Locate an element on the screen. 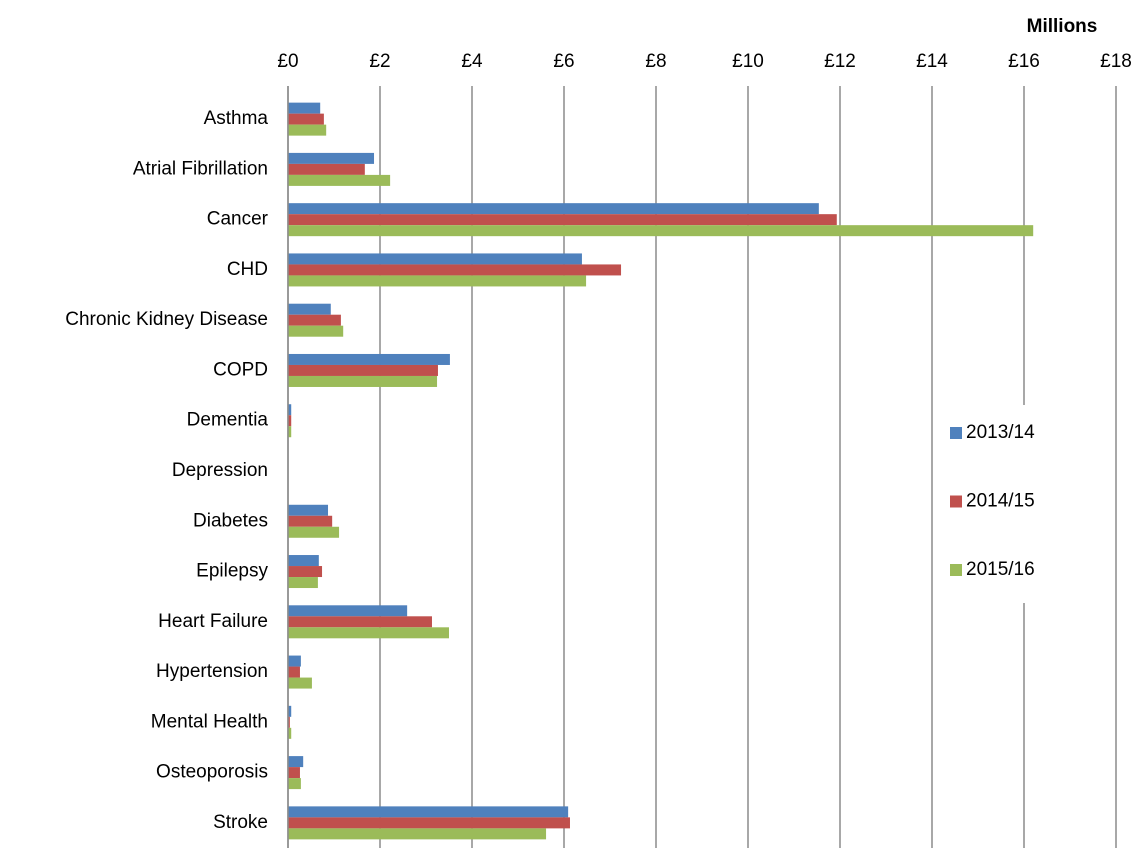 Image resolution: width=1144 pixels, height=848 pixels. x-tick-label: £16 is located at coordinates (1024, 61).